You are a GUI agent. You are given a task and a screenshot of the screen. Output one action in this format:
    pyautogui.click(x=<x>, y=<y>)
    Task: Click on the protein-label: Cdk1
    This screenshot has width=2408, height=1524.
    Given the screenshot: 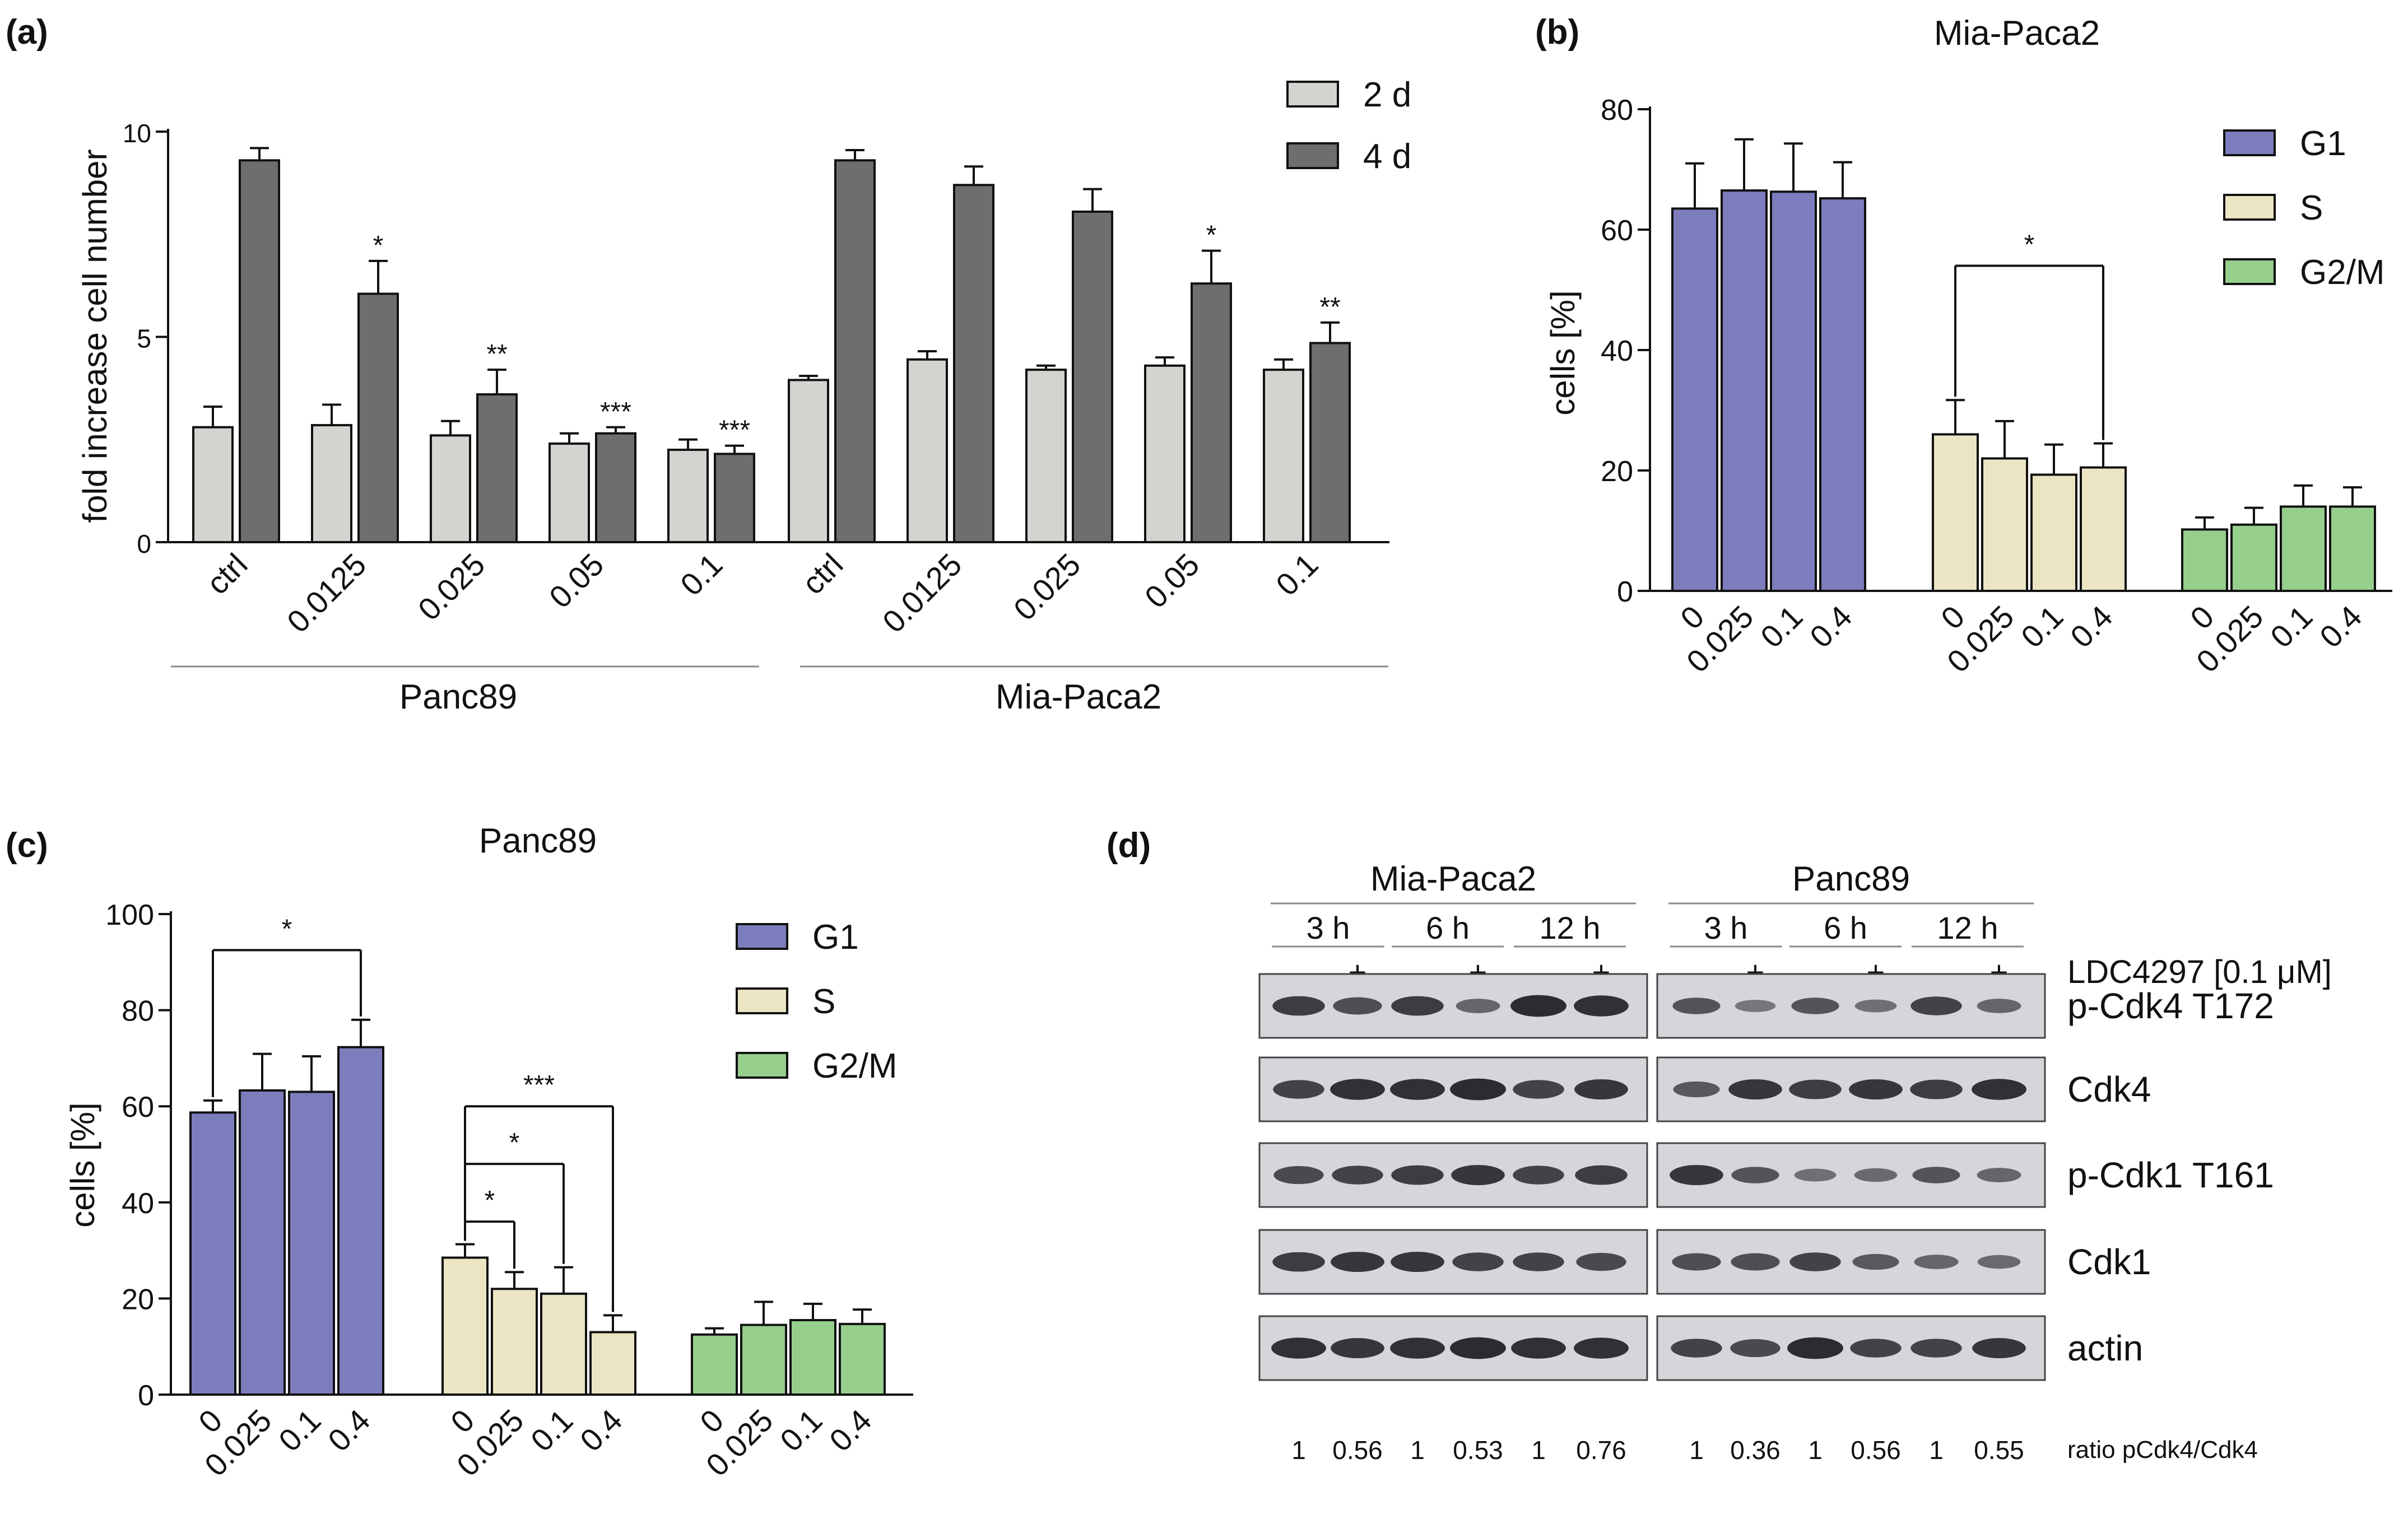 What is the action you would take?
    pyautogui.click(x=2109, y=1262)
    